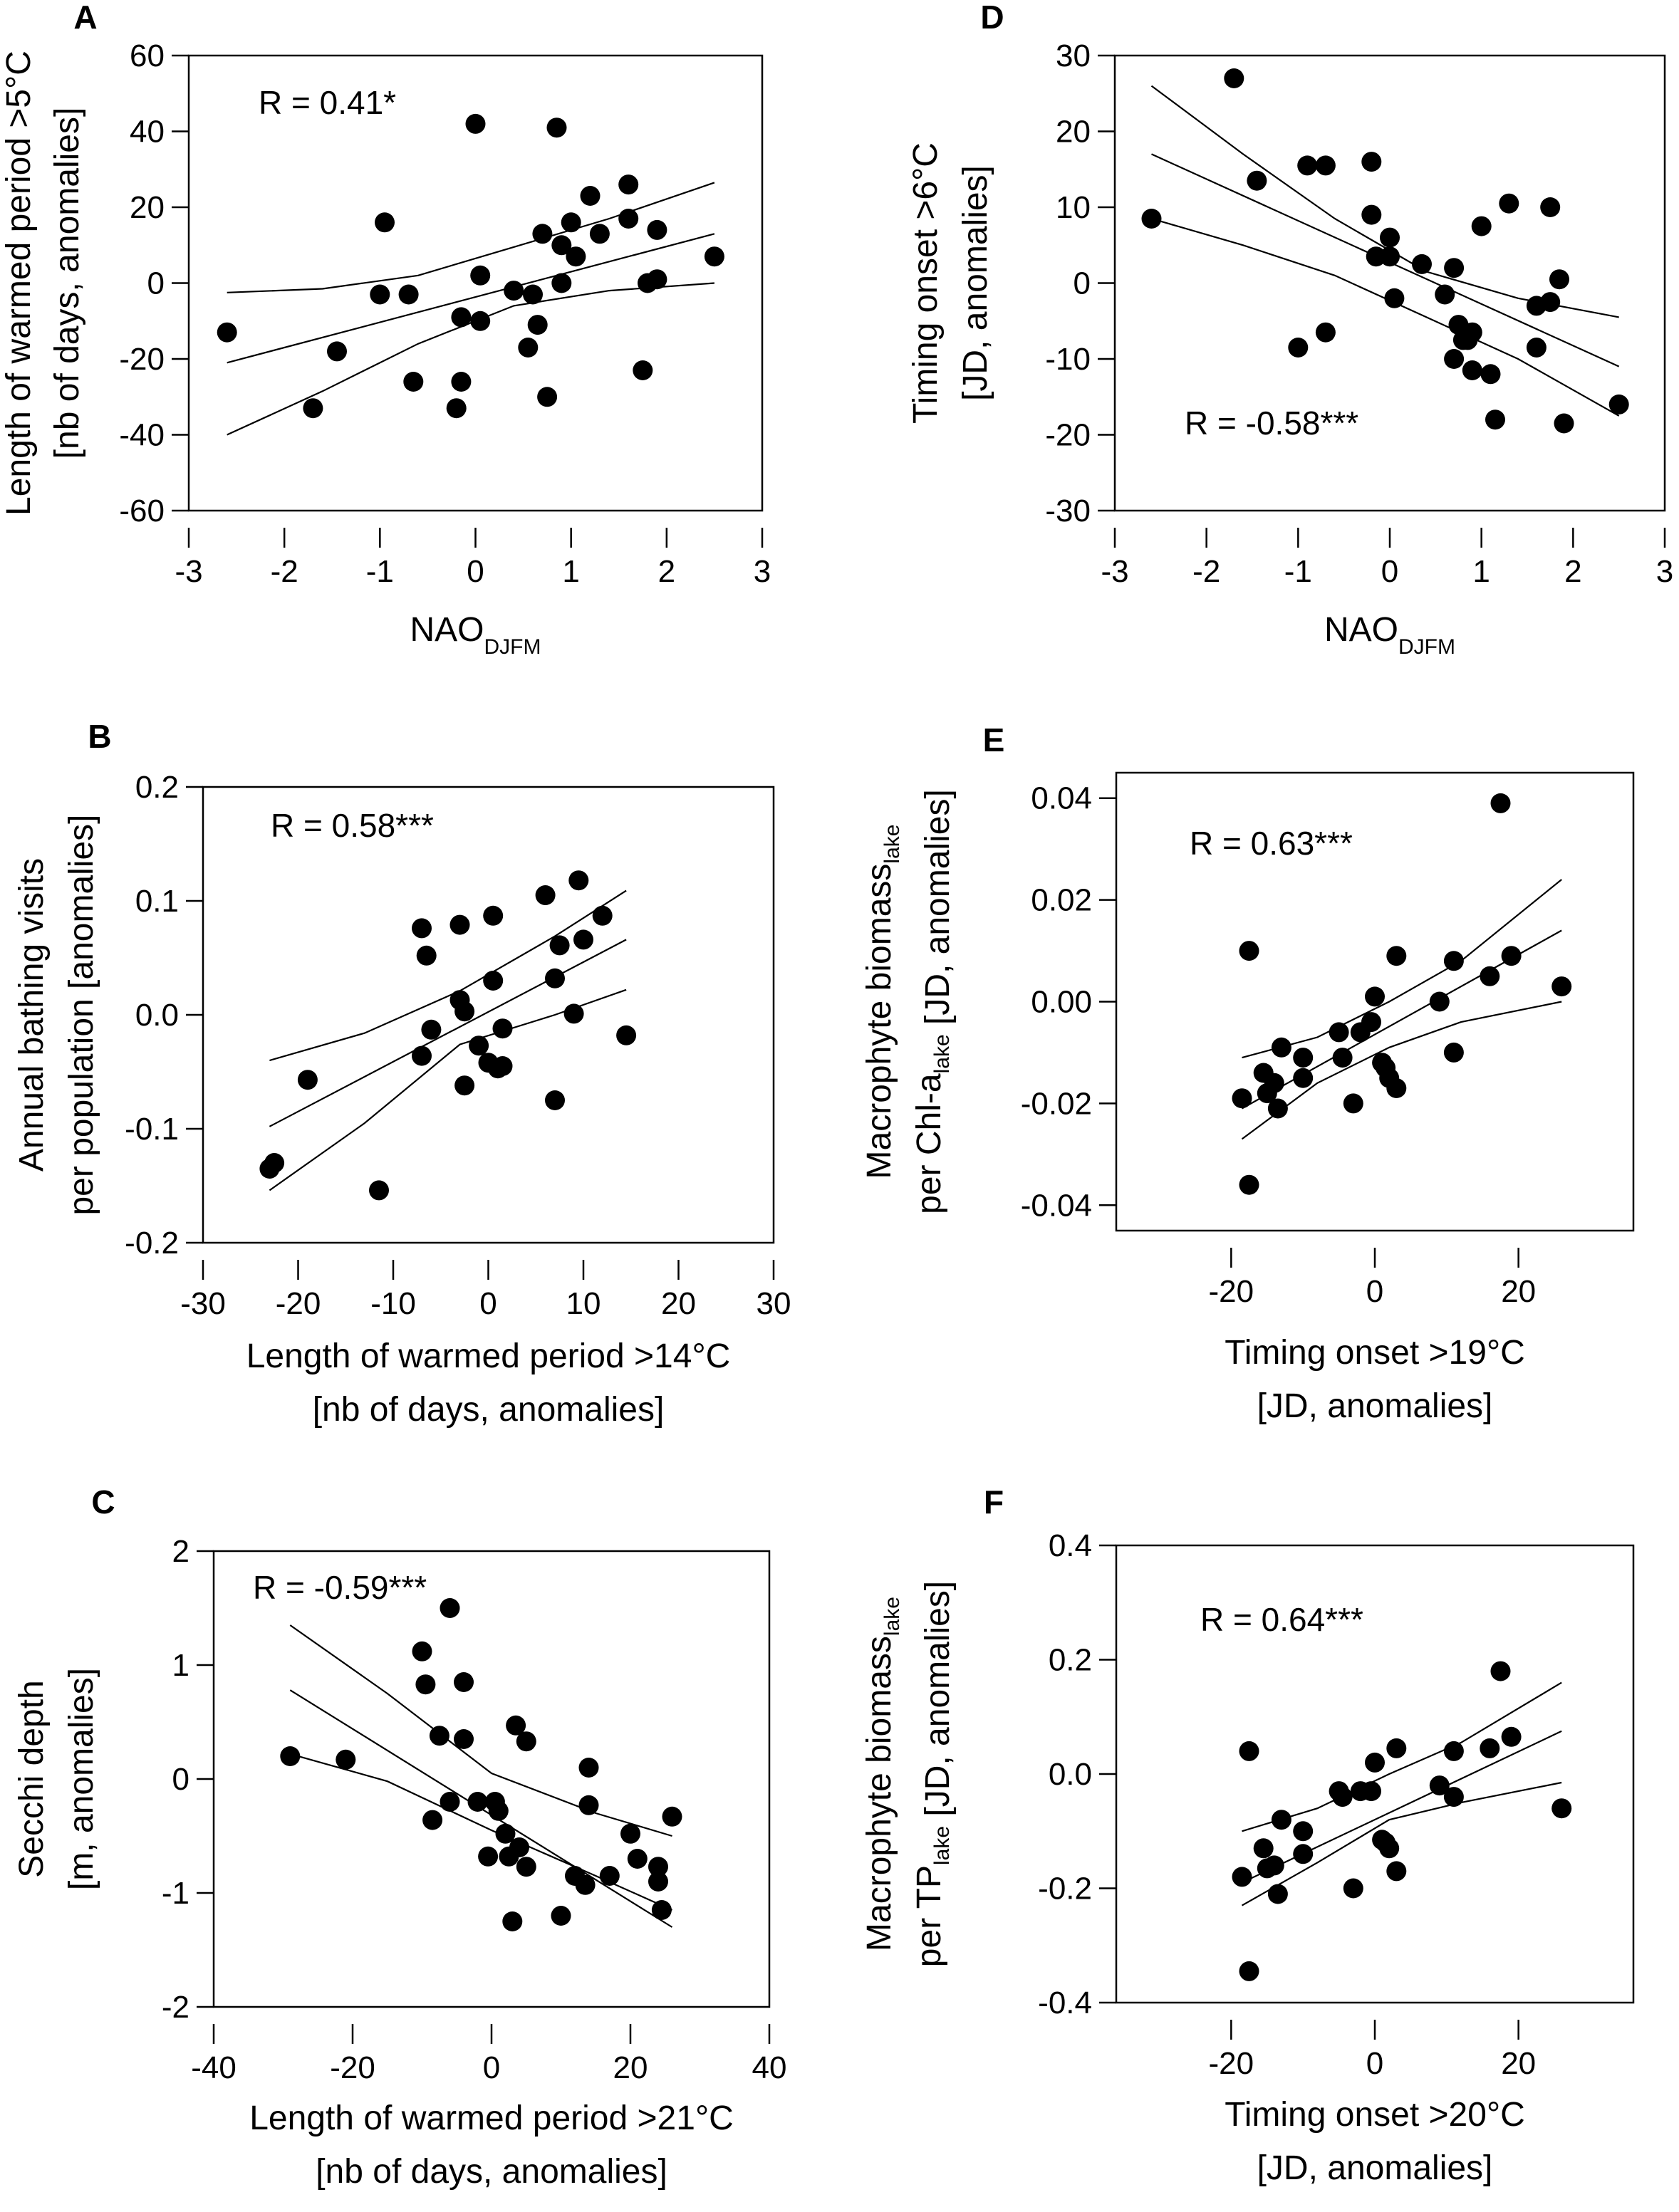  What do you see at coordinates (157, 787) in the screenshot?
I see `y-tick-label: 0.2` at bounding box center [157, 787].